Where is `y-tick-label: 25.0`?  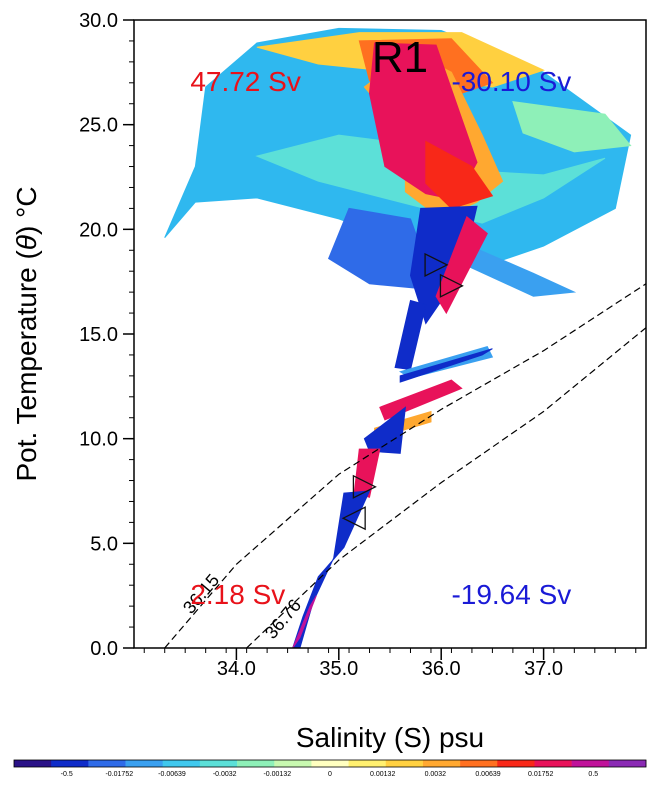 y-tick-label: 25.0 is located at coordinates (98, 126).